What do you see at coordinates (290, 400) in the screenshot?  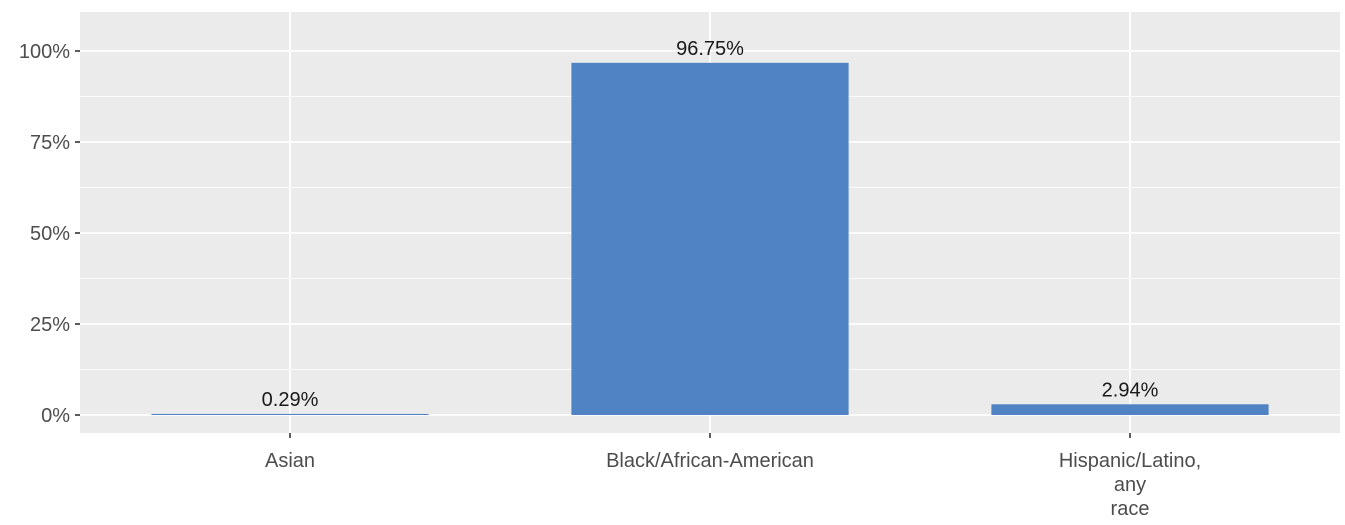 I see `data-label: 0.29%` at bounding box center [290, 400].